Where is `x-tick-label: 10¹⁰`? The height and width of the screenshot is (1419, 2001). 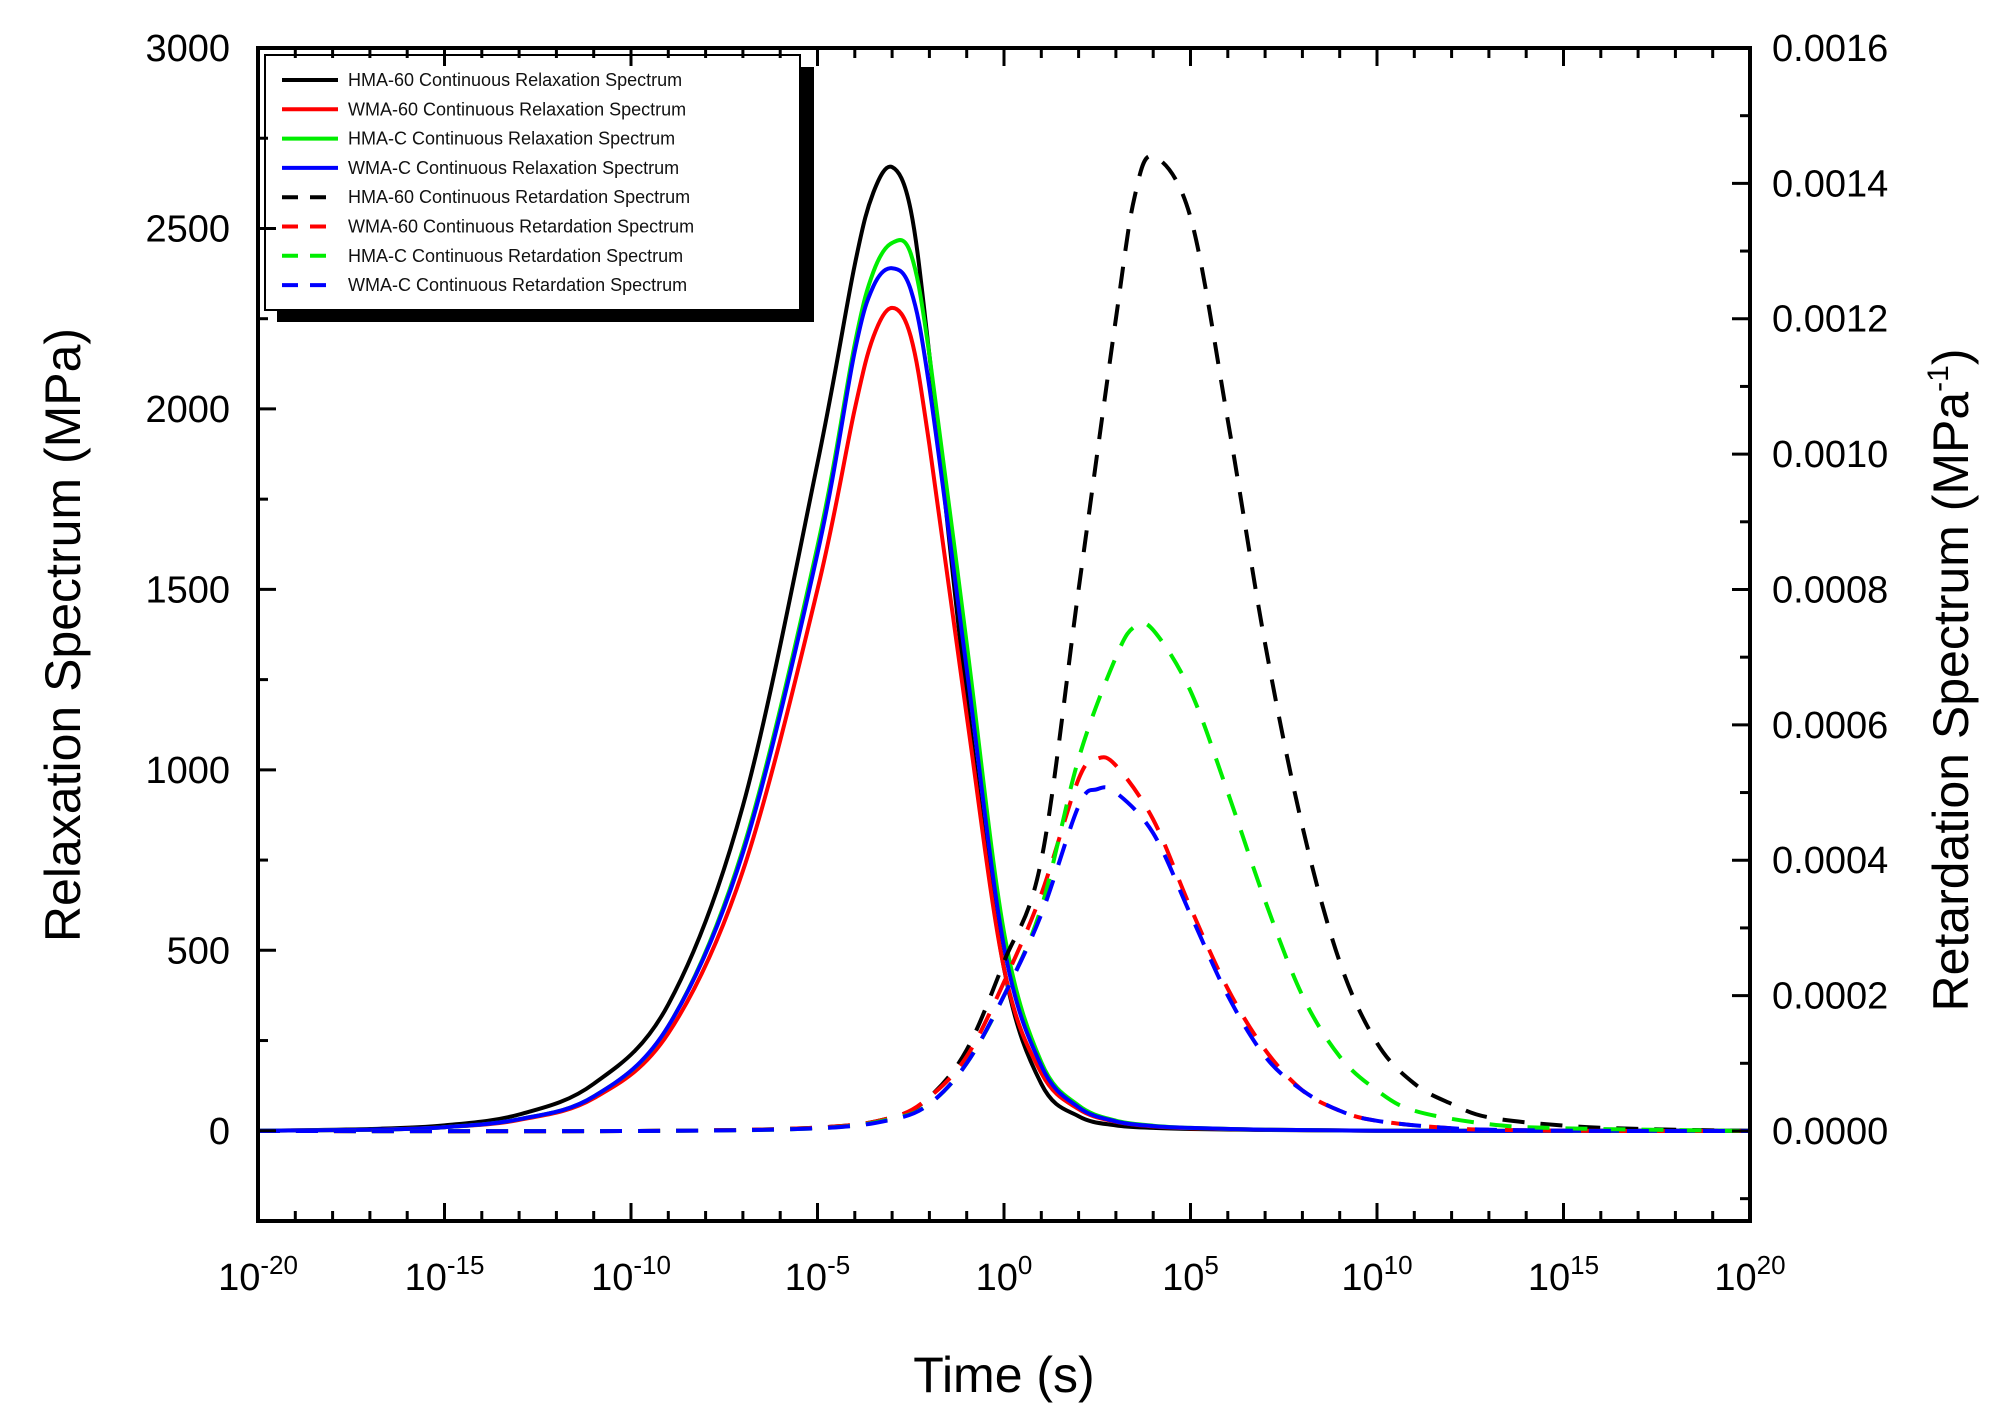 x-tick-label: 10¹⁰ is located at coordinates (1376, 1274).